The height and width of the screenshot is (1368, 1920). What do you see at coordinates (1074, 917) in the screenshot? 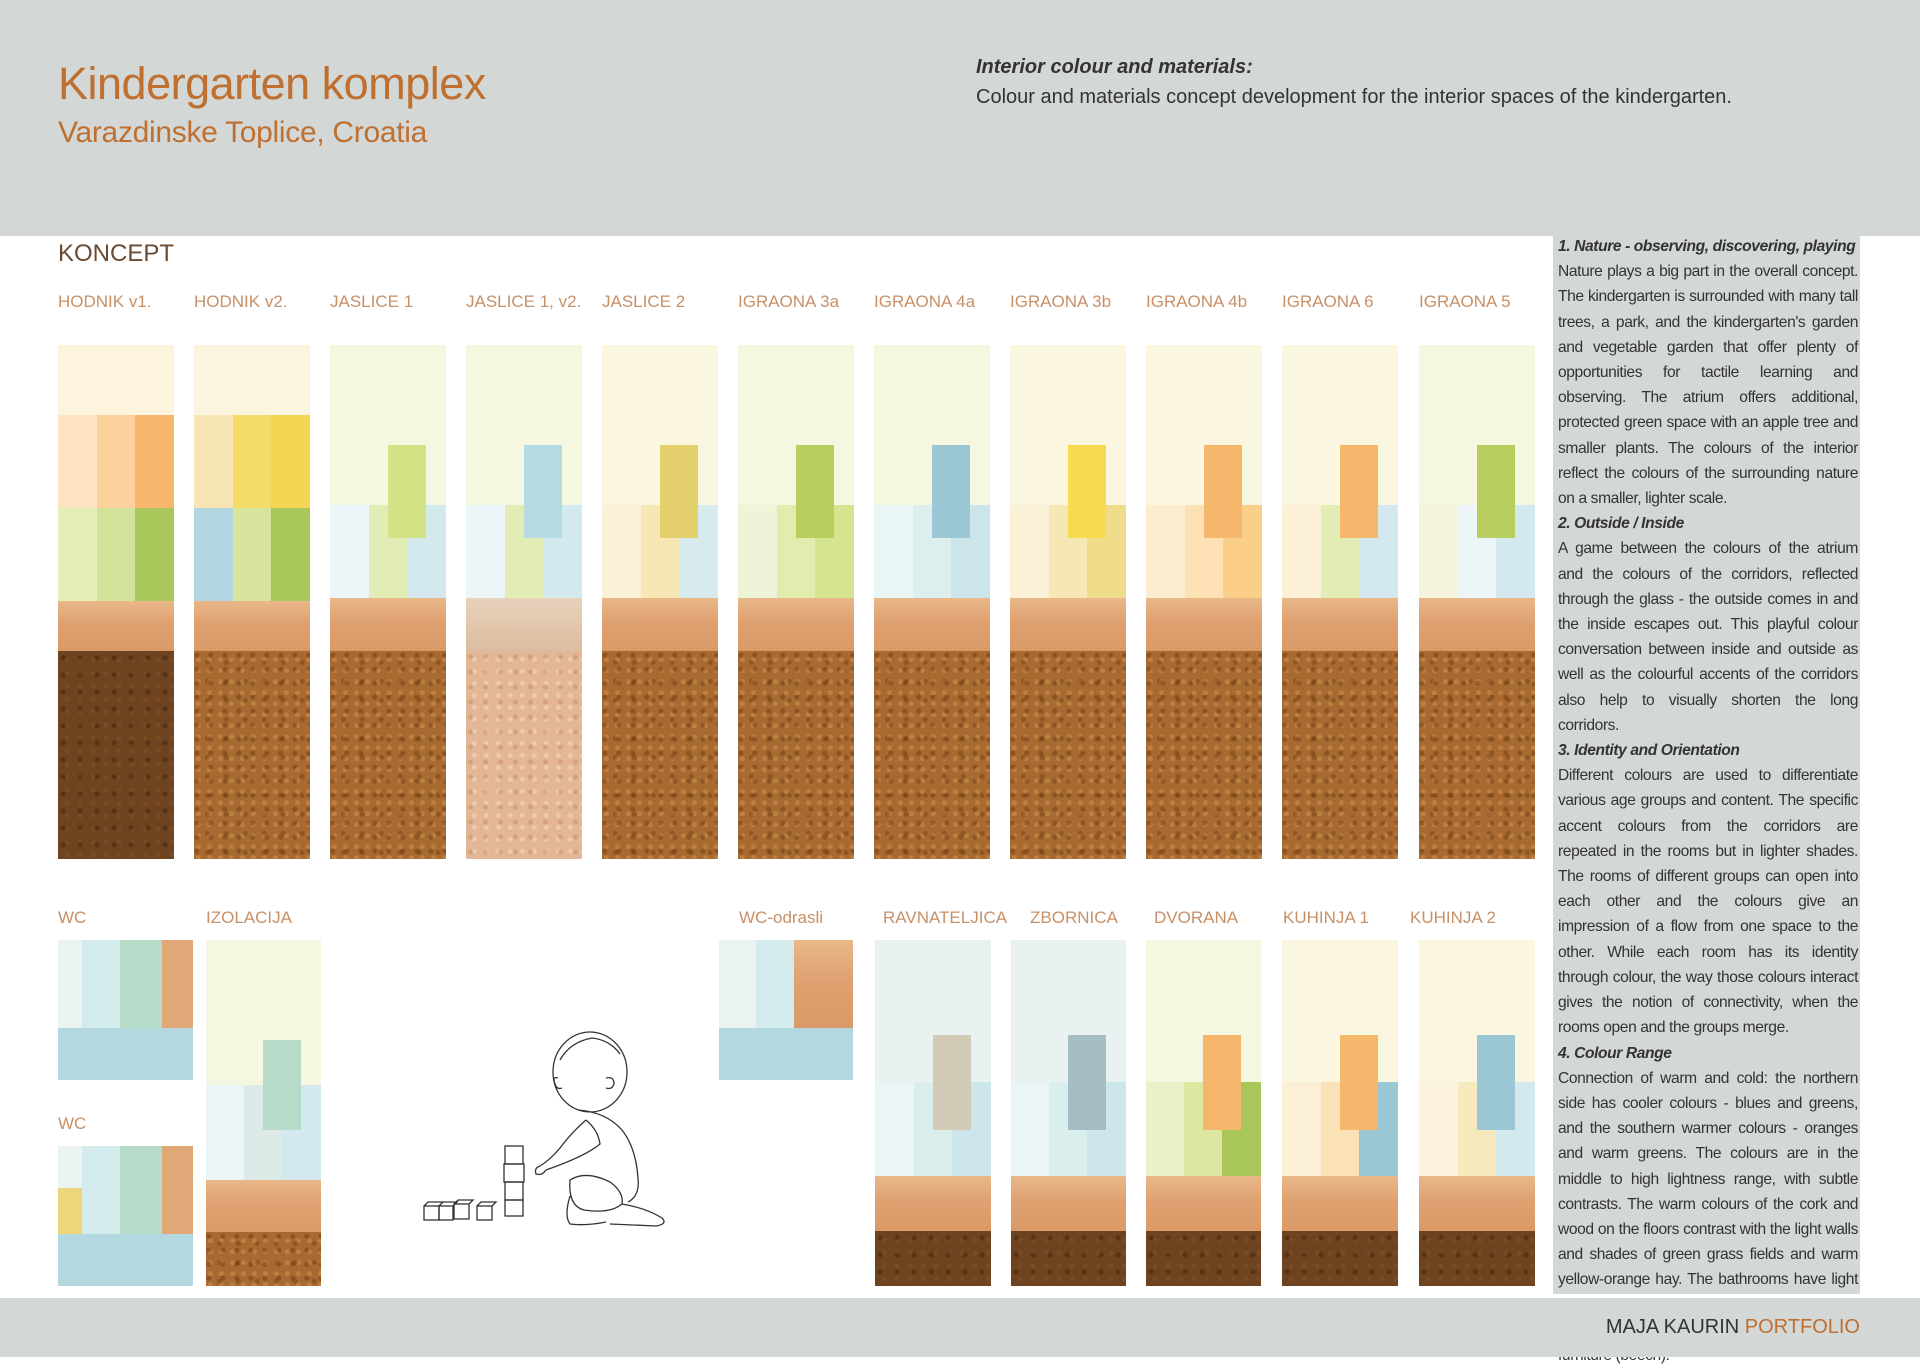
I see `room-label: ZBORNICA` at bounding box center [1074, 917].